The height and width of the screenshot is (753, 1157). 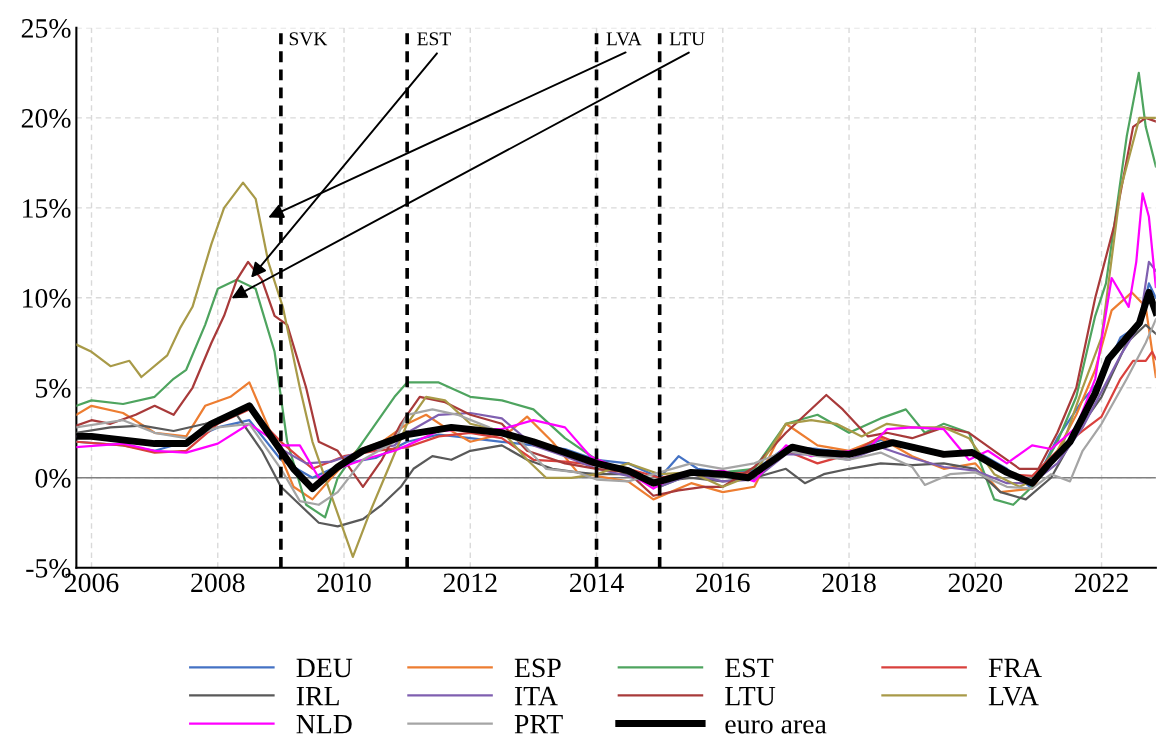 I want to click on legend-label: DEU, so click(x=324, y=668).